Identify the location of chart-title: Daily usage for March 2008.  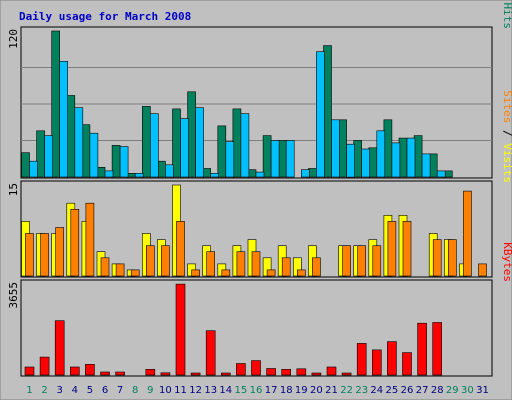
(105, 16).